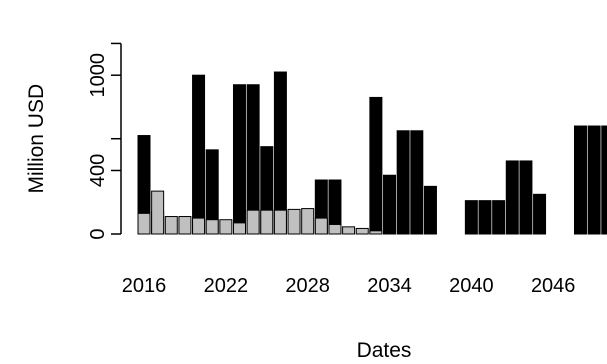 The height and width of the screenshot is (364, 607). Describe the element at coordinates (307, 286) in the screenshot. I see `x-tick-label: 2028` at that location.